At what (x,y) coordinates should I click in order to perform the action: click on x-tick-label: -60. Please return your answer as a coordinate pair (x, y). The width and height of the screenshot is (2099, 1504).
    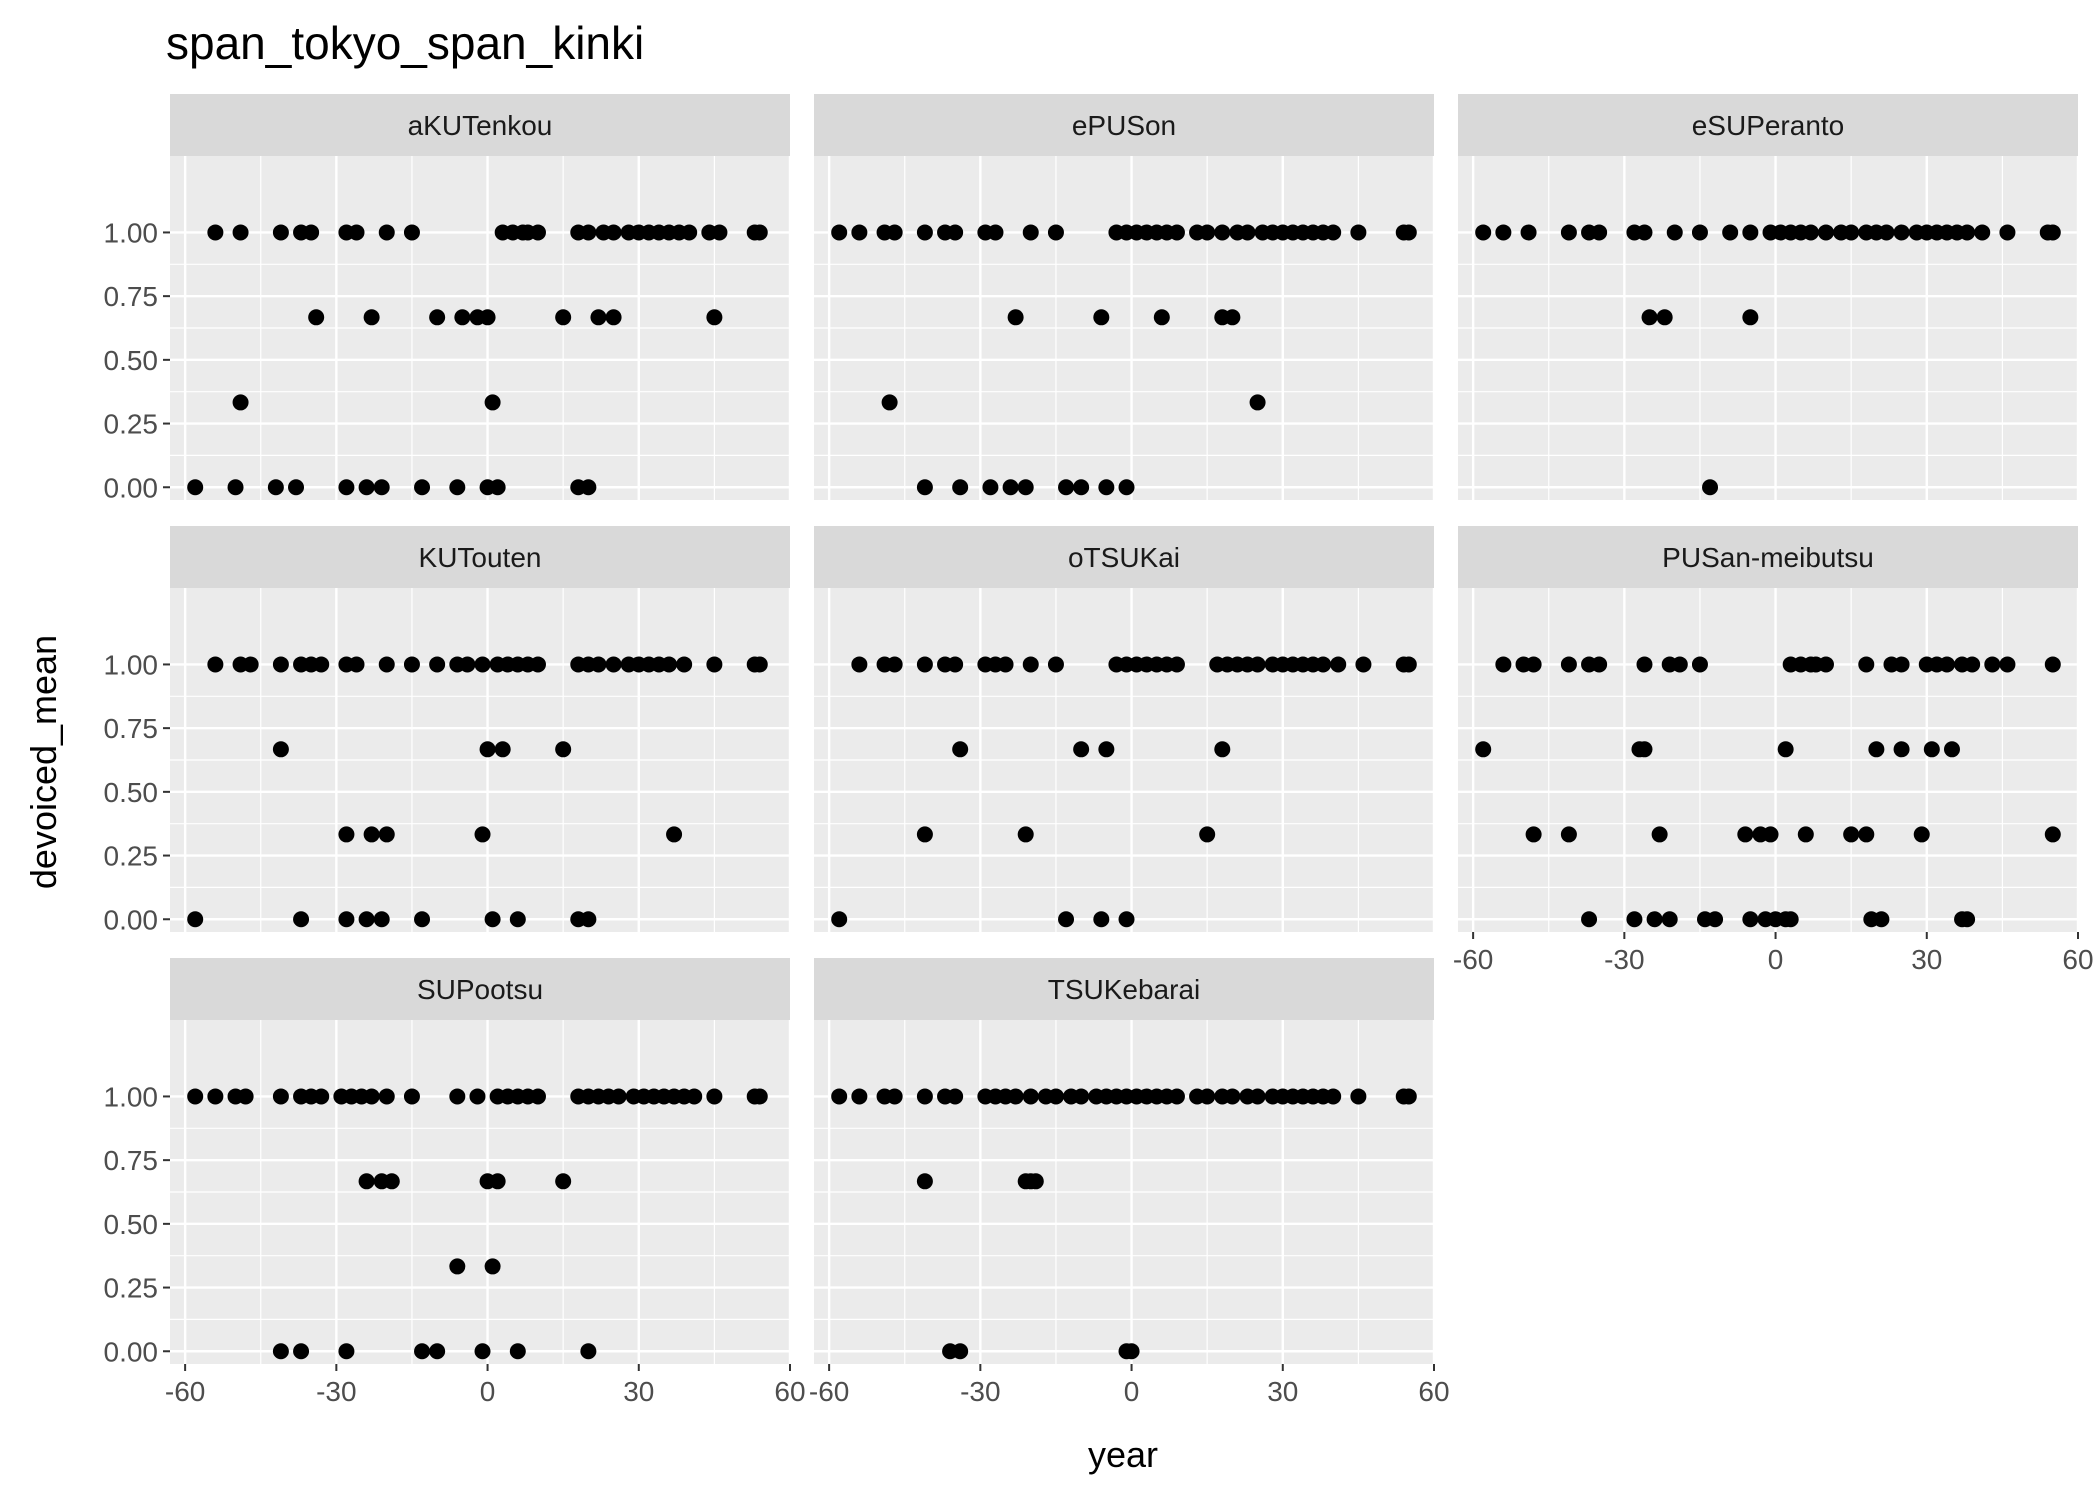
    Looking at the image, I should click on (829, 1391).